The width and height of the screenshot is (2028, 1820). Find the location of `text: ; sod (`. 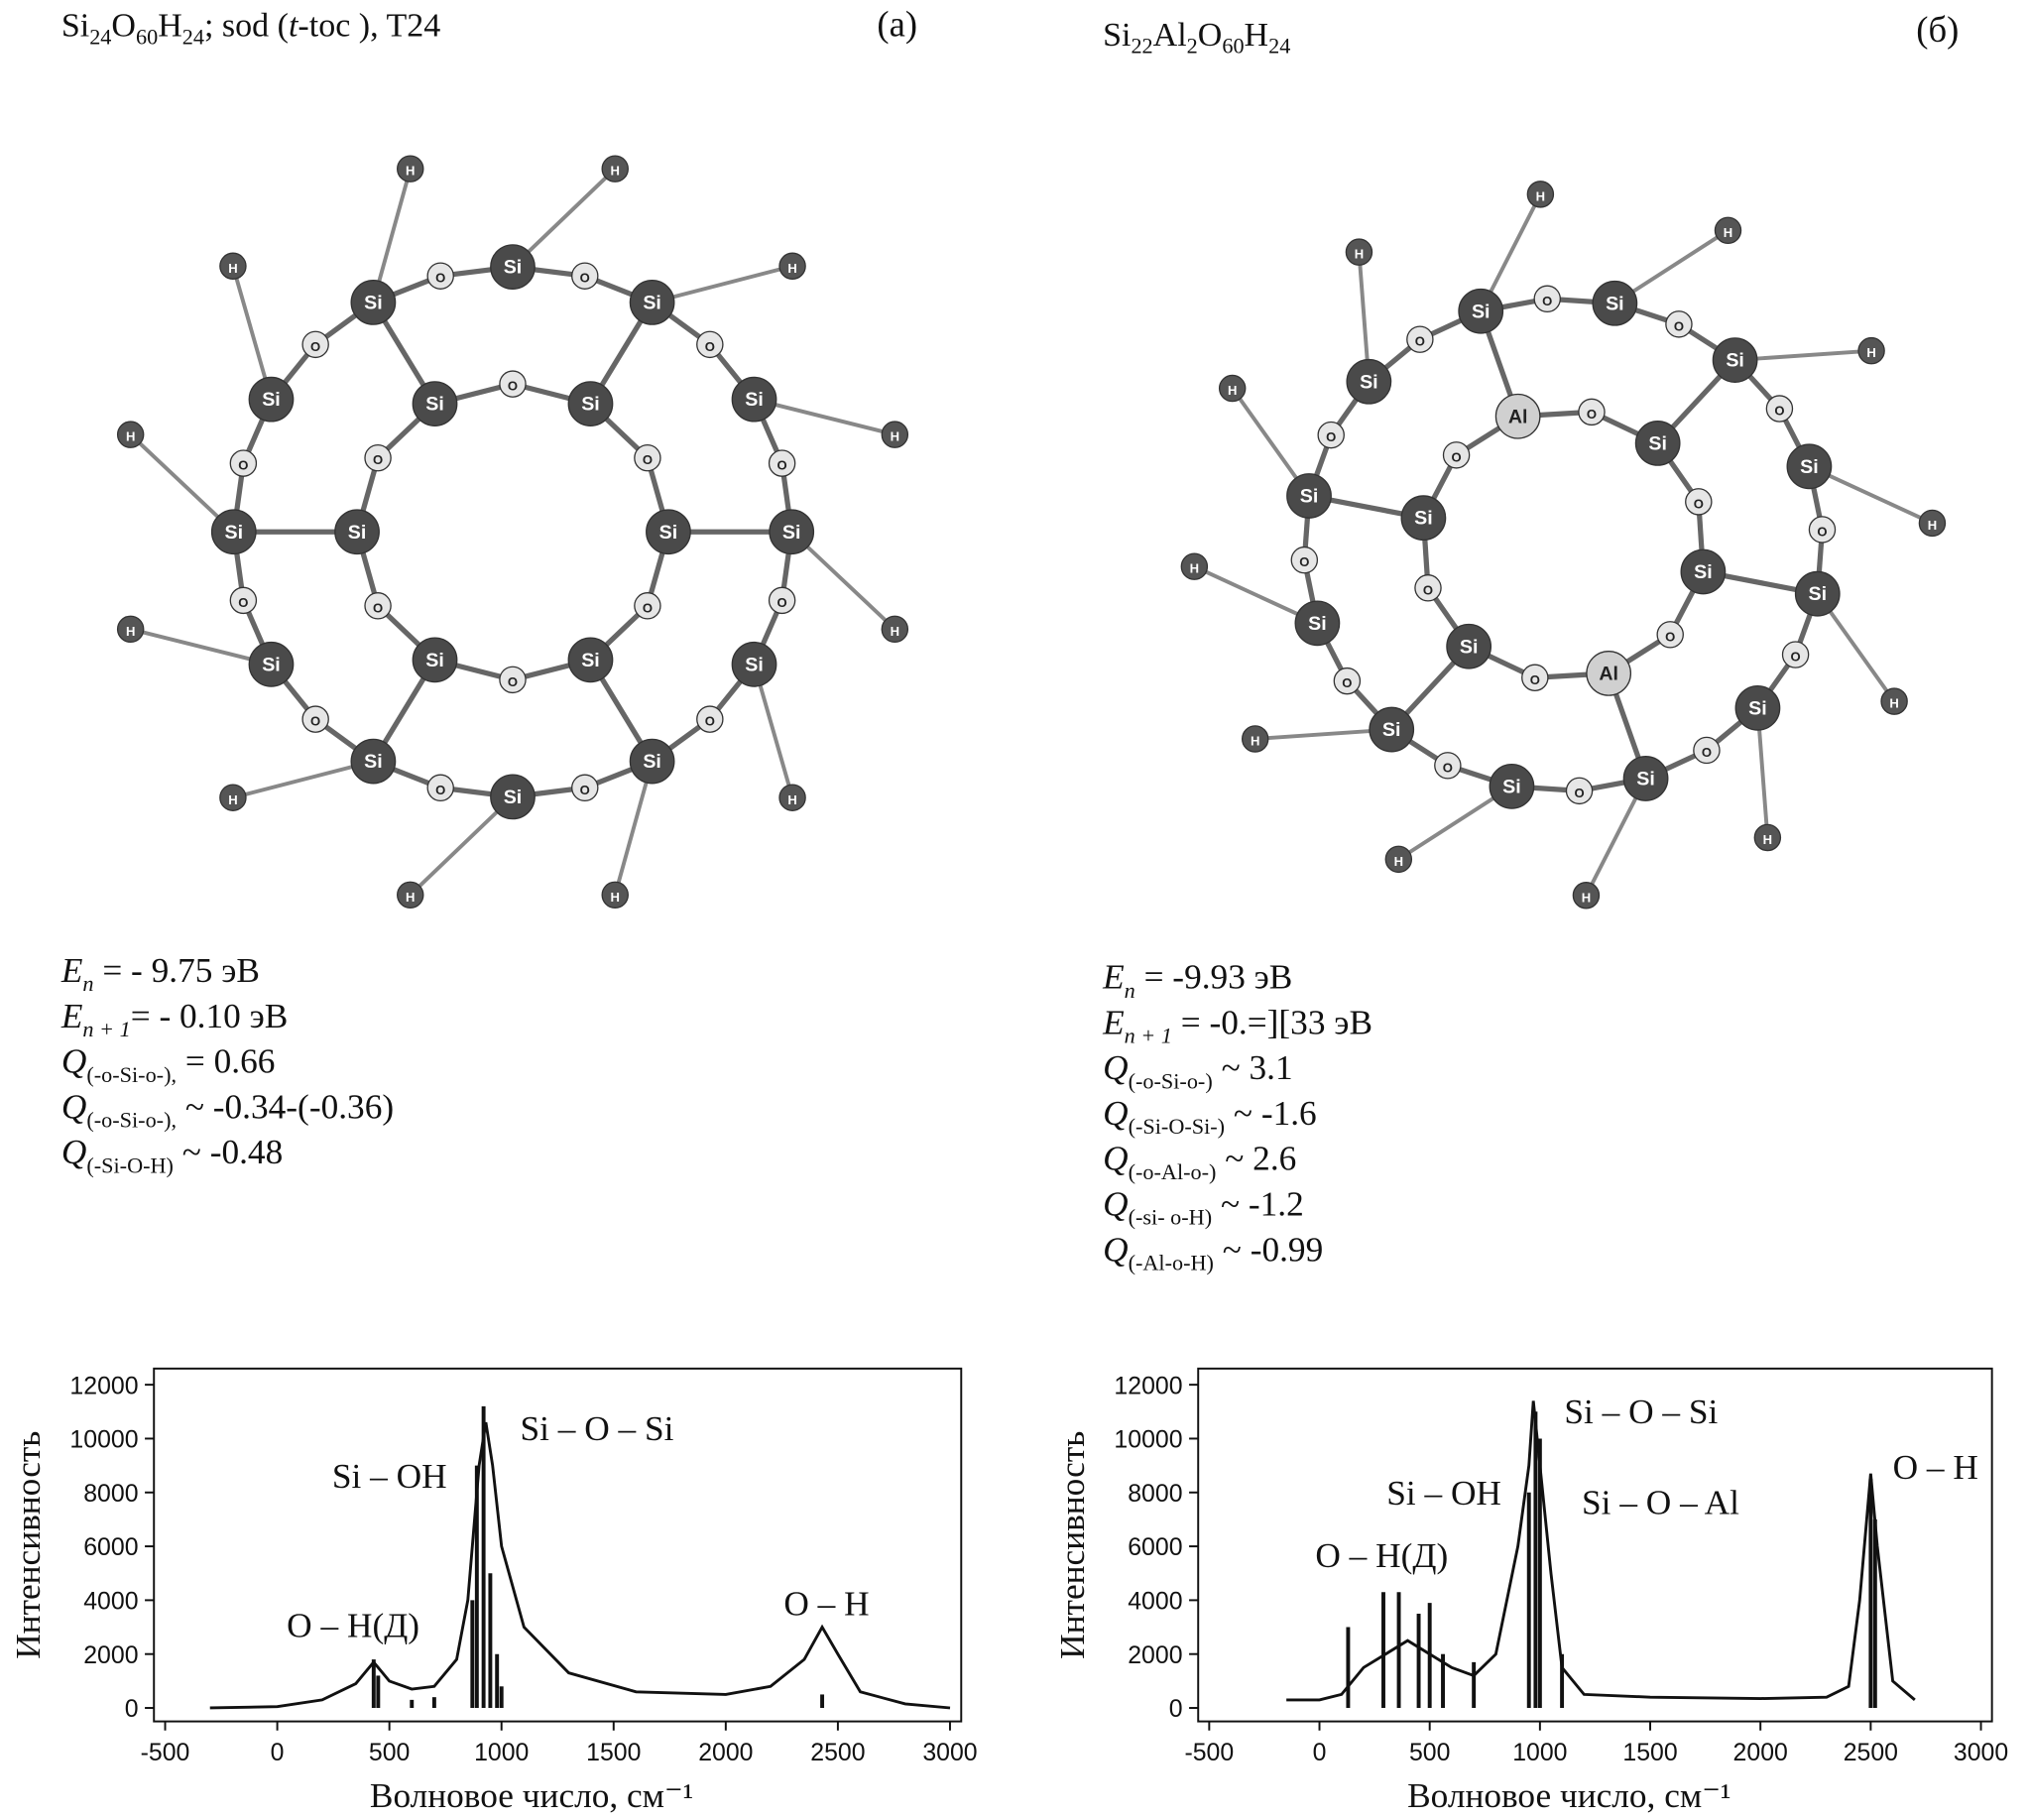

text: ; sod ( is located at coordinates (246, 26).